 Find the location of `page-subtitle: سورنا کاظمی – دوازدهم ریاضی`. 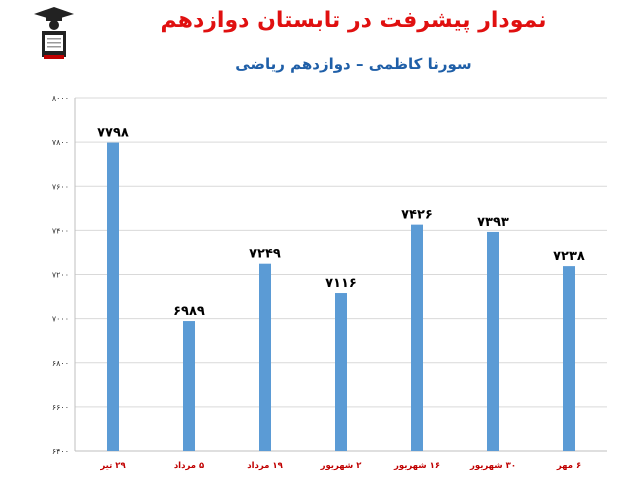

page-subtitle: سورنا کاظمی – دوازدهم ریاضی is located at coordinates (353, 64).